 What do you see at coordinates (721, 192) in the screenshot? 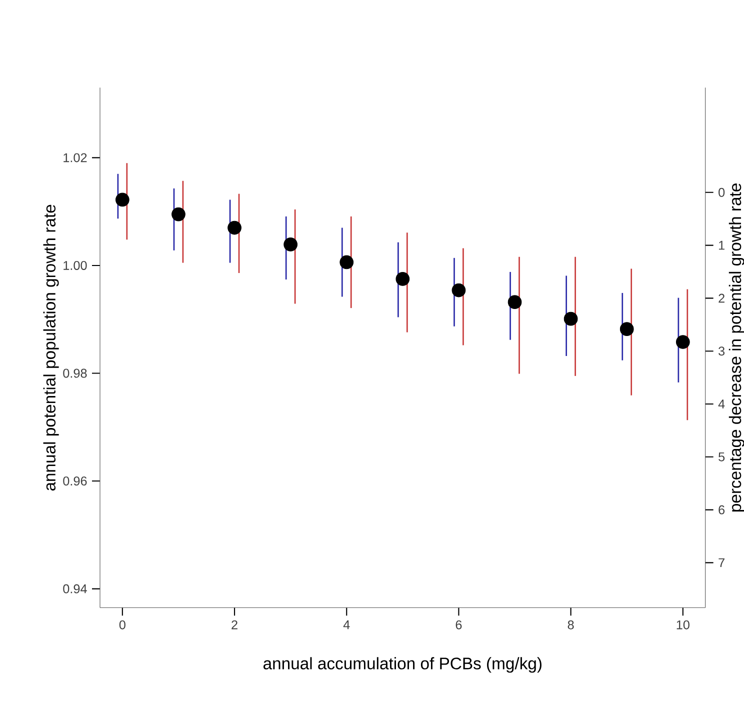
I see `y2-tick-label: 0` at bounding box center [721, 192].